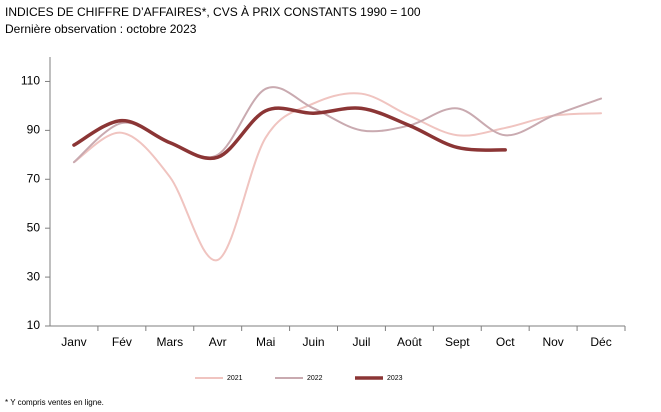 This screenshot has height=412, width=661. Describe the element at coordinates (30, 81) in the screenshot. I see `y-tick-label: 110` at that location.